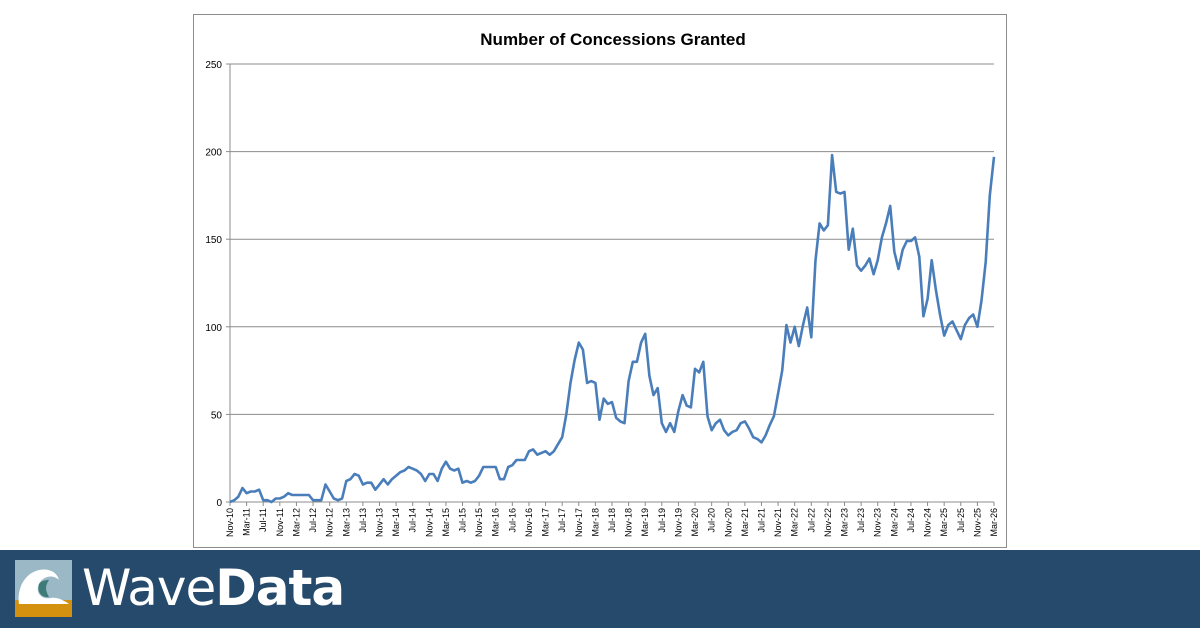 Image resolution: width=1200 pixels, height=628 pixels. What do you see at coordinates (845, 522) in the screenshot?
I see `x-tick-label: Mar-23` at bounding box center [845, 522].